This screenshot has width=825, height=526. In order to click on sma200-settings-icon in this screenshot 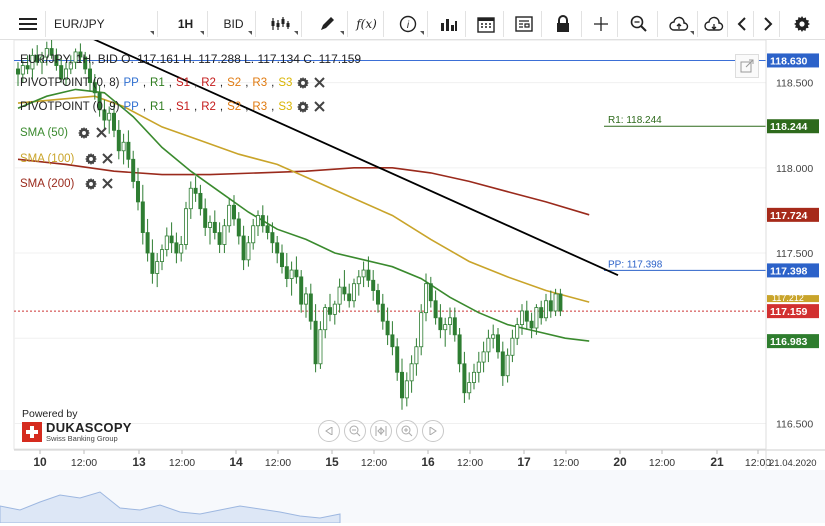, I will do `click(90, 183)`.